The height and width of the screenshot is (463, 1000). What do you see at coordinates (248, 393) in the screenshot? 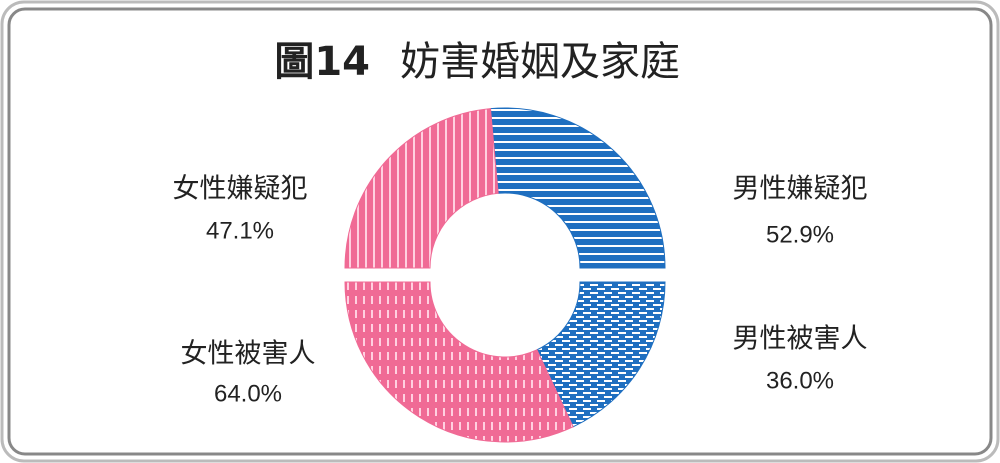
I see `slice-value: 64.0%` at bounding box center [248, 393].